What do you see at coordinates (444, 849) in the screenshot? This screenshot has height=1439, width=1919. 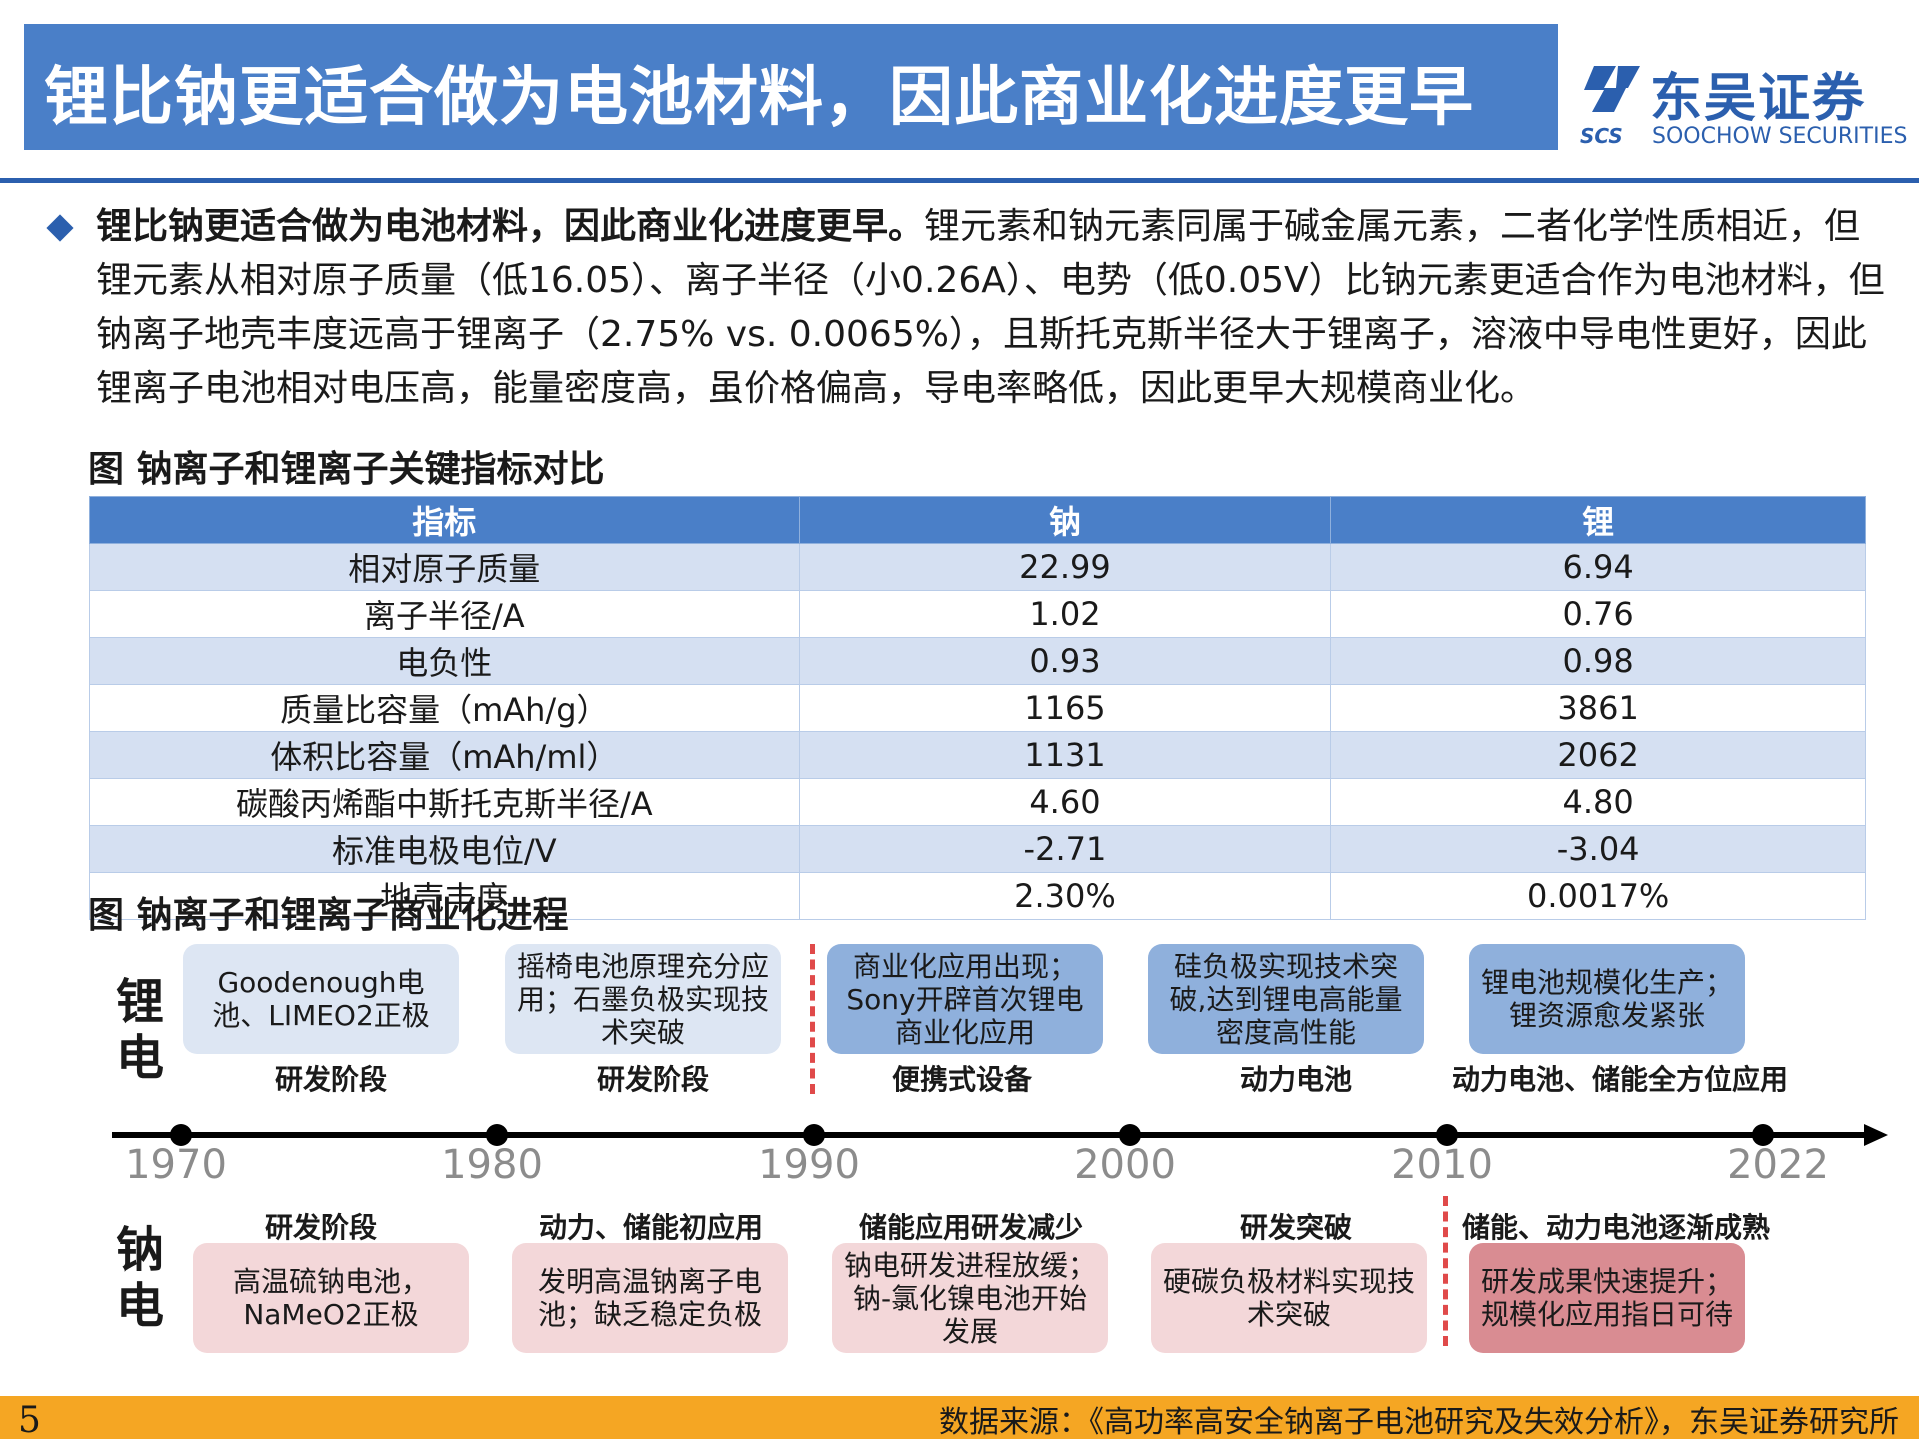 I see `table-cell: 标准电极电位/V` at bounding box center [444, 849].